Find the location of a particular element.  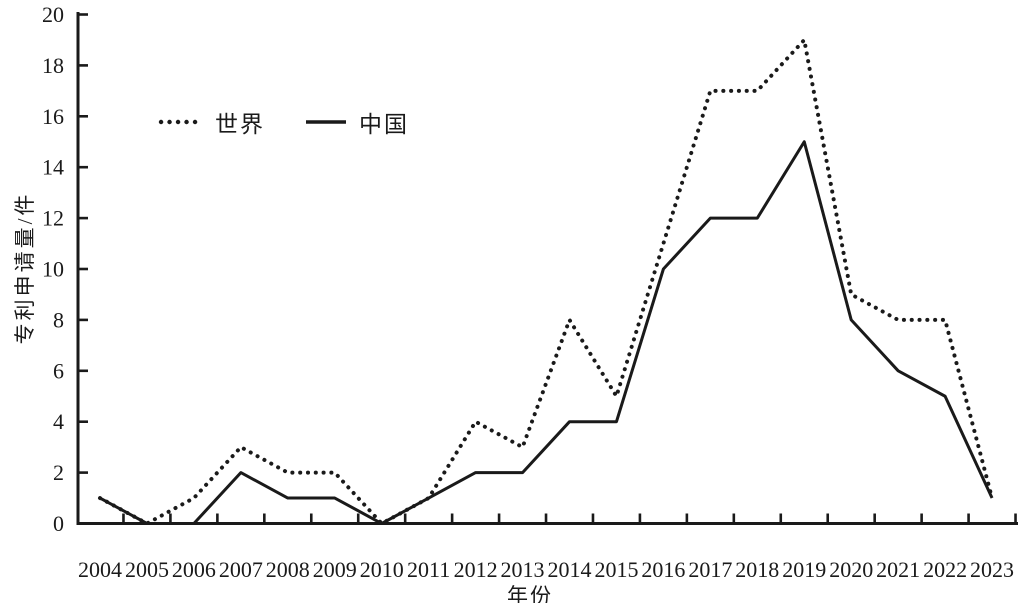

x-tick-label: 2007 is located at coordinates (241, 569).